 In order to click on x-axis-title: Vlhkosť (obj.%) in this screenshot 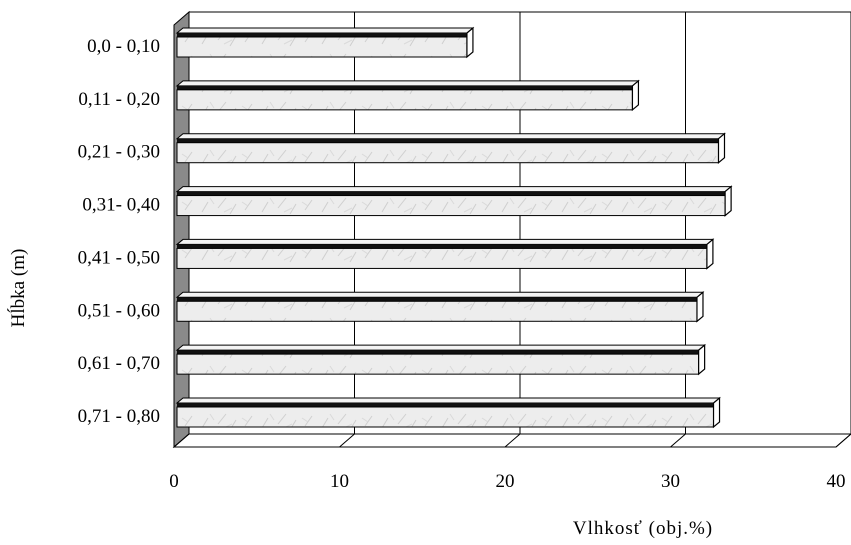, I will do `click(643, 528)`.